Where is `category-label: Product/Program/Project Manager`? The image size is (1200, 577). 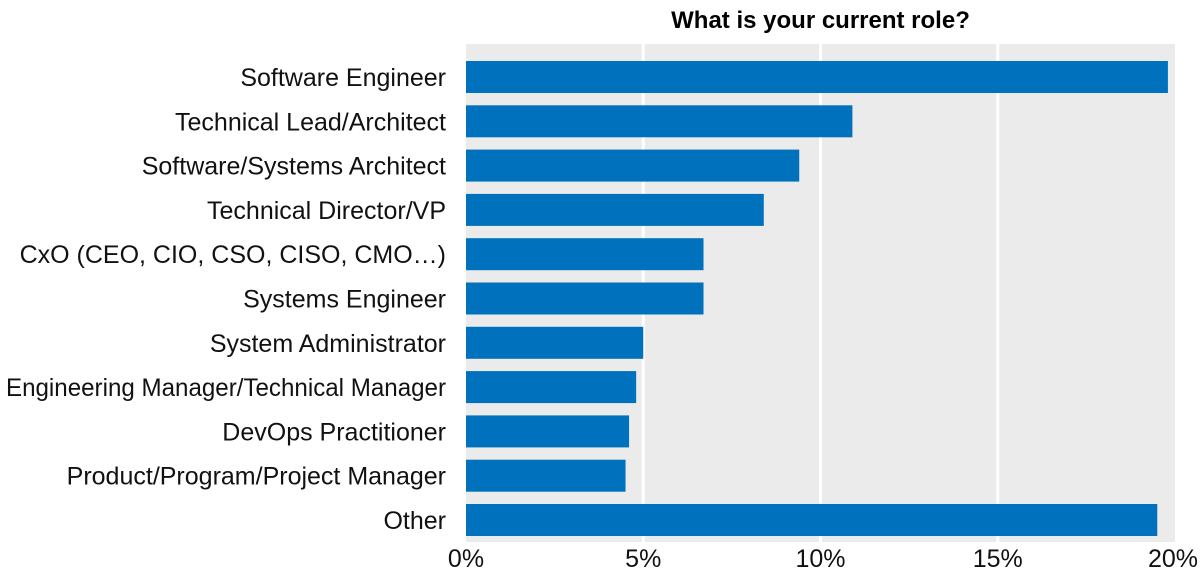 category-label: Product/Program/Project Manager is located at coordinates (256, 477).